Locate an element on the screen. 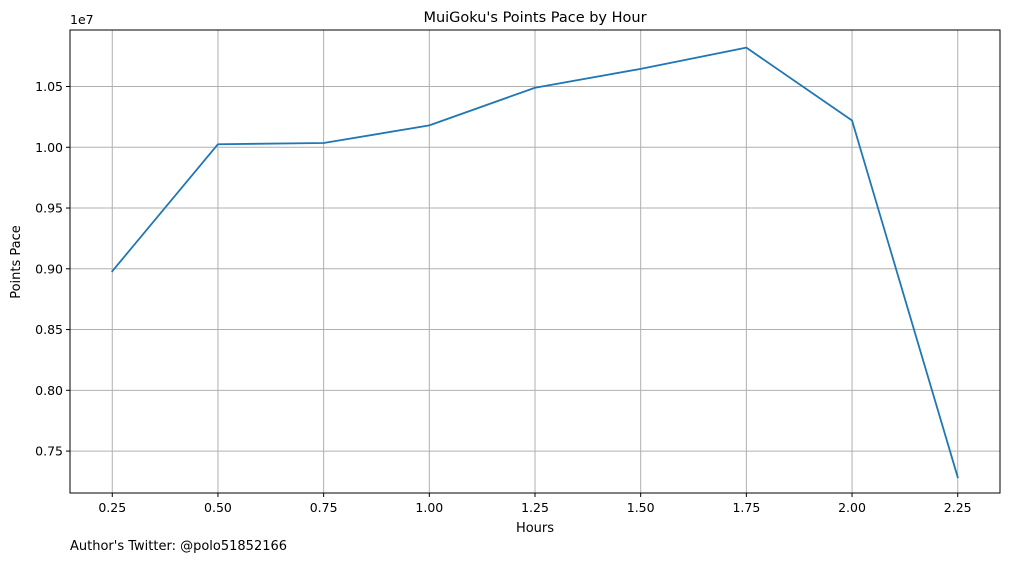  y-tick-label: 0.90 is located at coordinates (49, 268).